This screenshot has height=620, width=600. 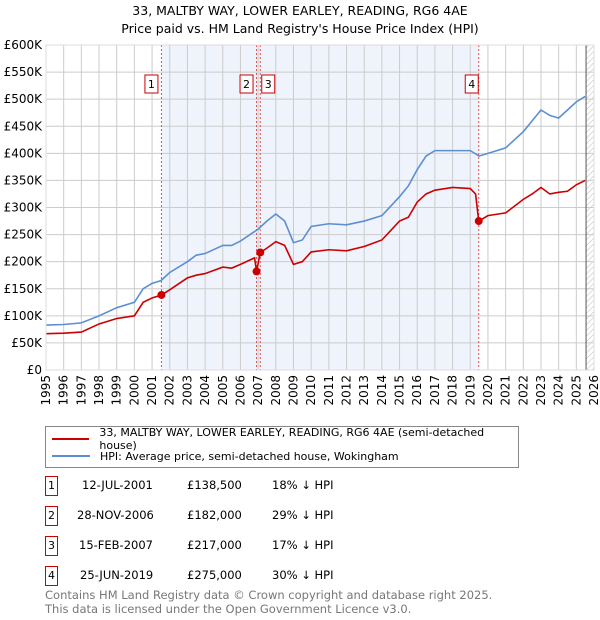 I want to click on y-tick-label: £350K, so click(x=24, y=180).